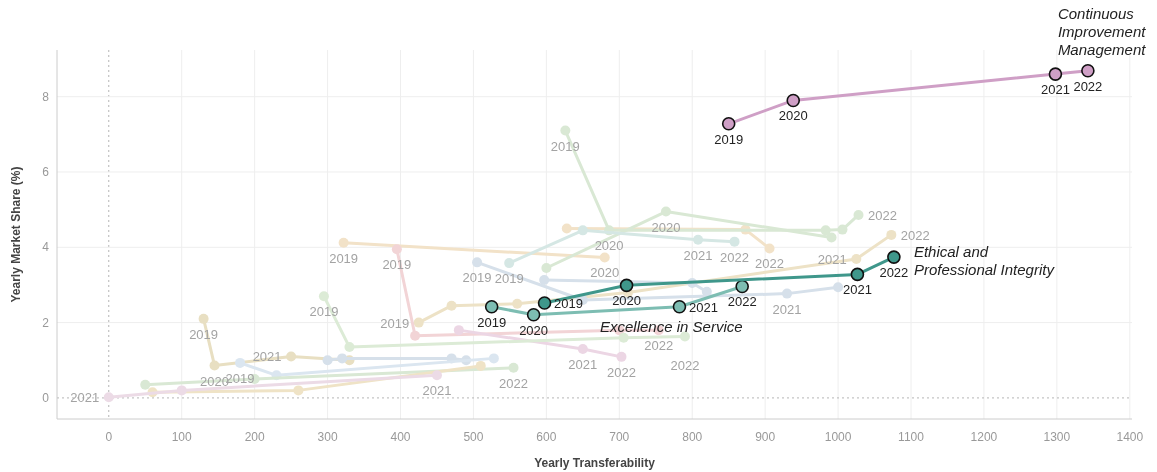  What do you see at coordinates (671, 327) in the screenshot?
I see `series-label: Excellence in Service` at bounding box center [671, 327].